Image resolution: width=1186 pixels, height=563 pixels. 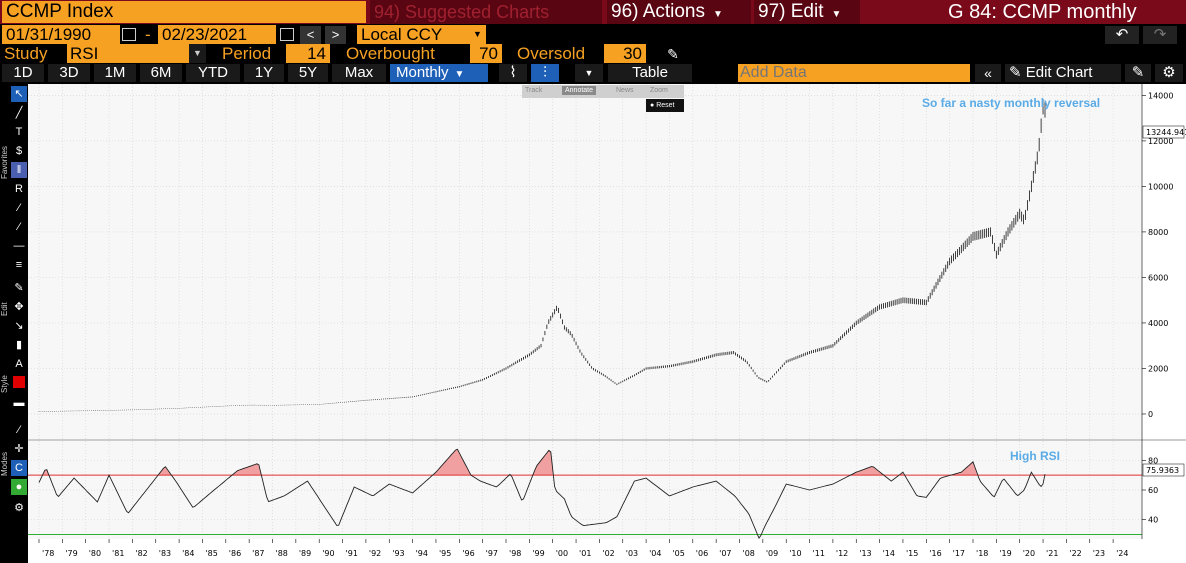 What do you see at coordinates (310, 35) in the screenshot?
I see `prev-arrow-icon: <` at bounding box center [310, 35].